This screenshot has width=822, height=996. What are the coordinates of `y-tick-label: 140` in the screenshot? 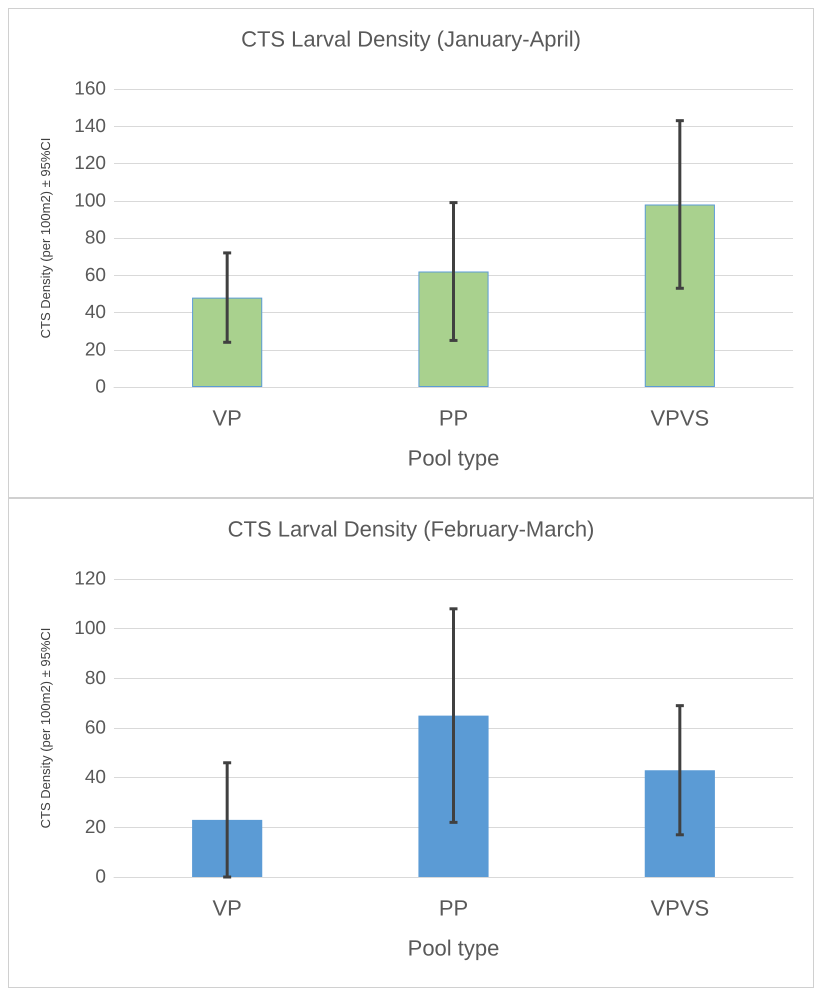 It's located at (90, 126).